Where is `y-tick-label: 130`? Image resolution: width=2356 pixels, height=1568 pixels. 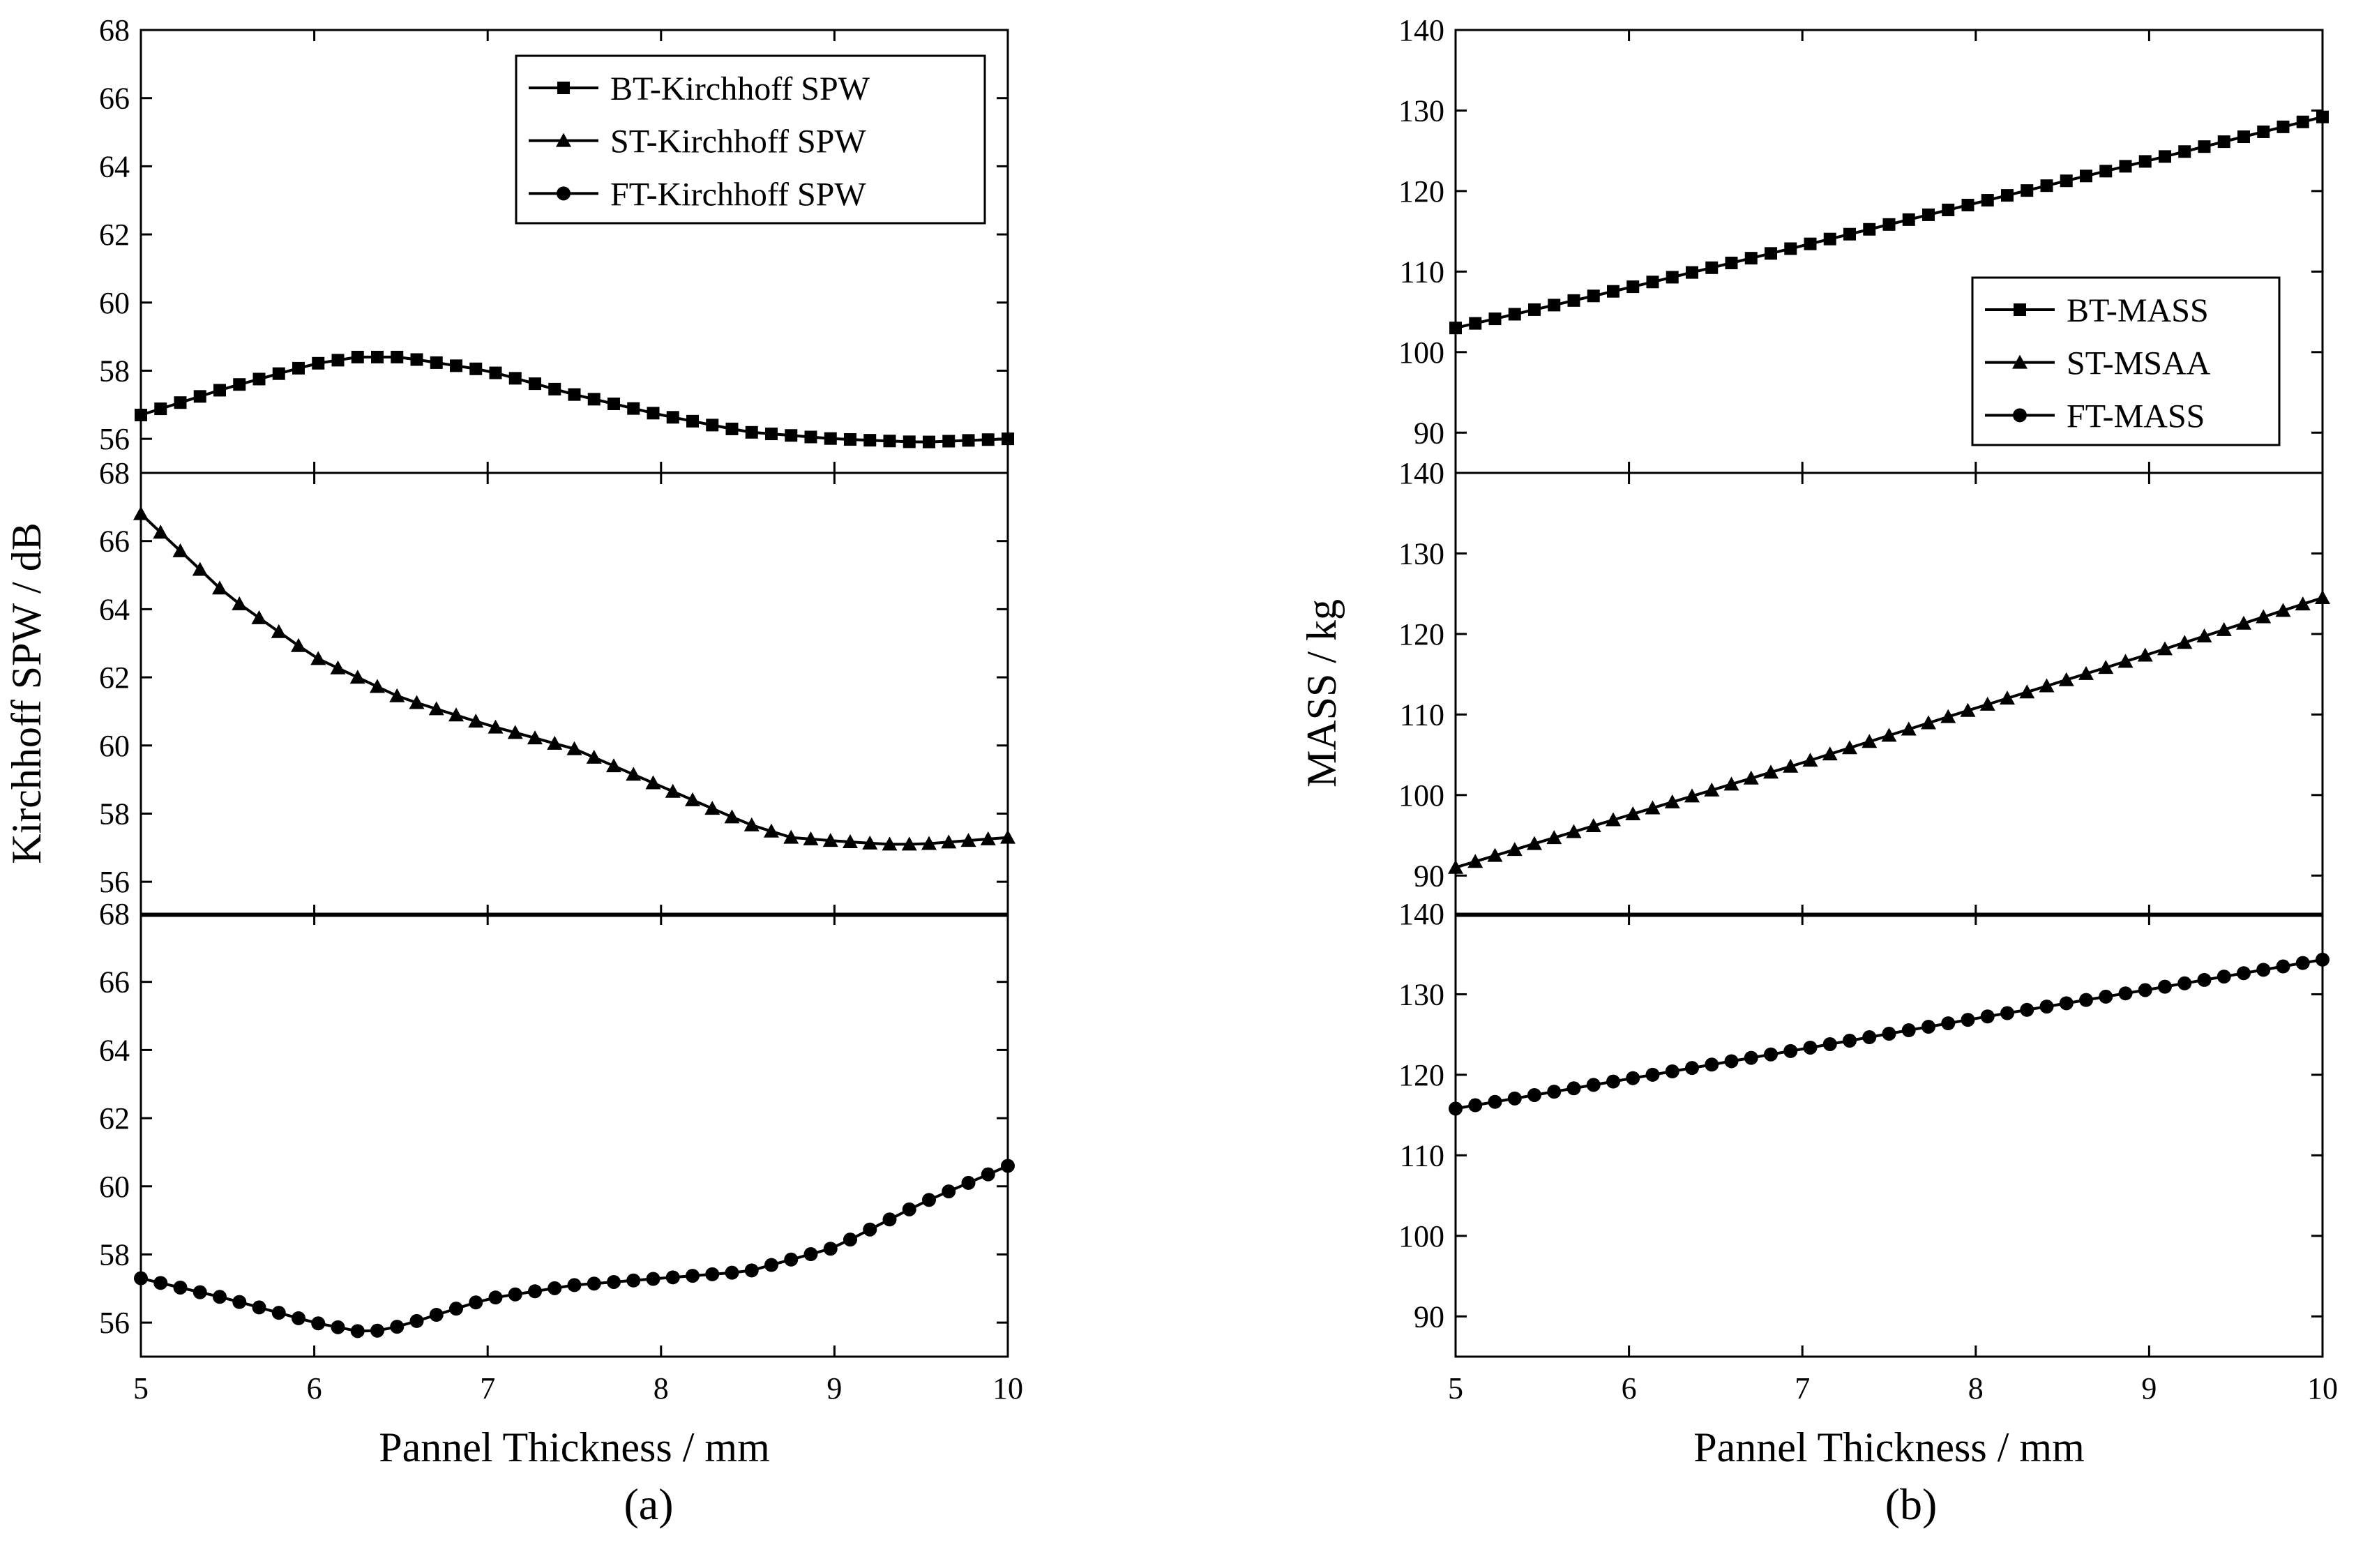
y-tick-label: 130 is located at coordinates (1421, 553).